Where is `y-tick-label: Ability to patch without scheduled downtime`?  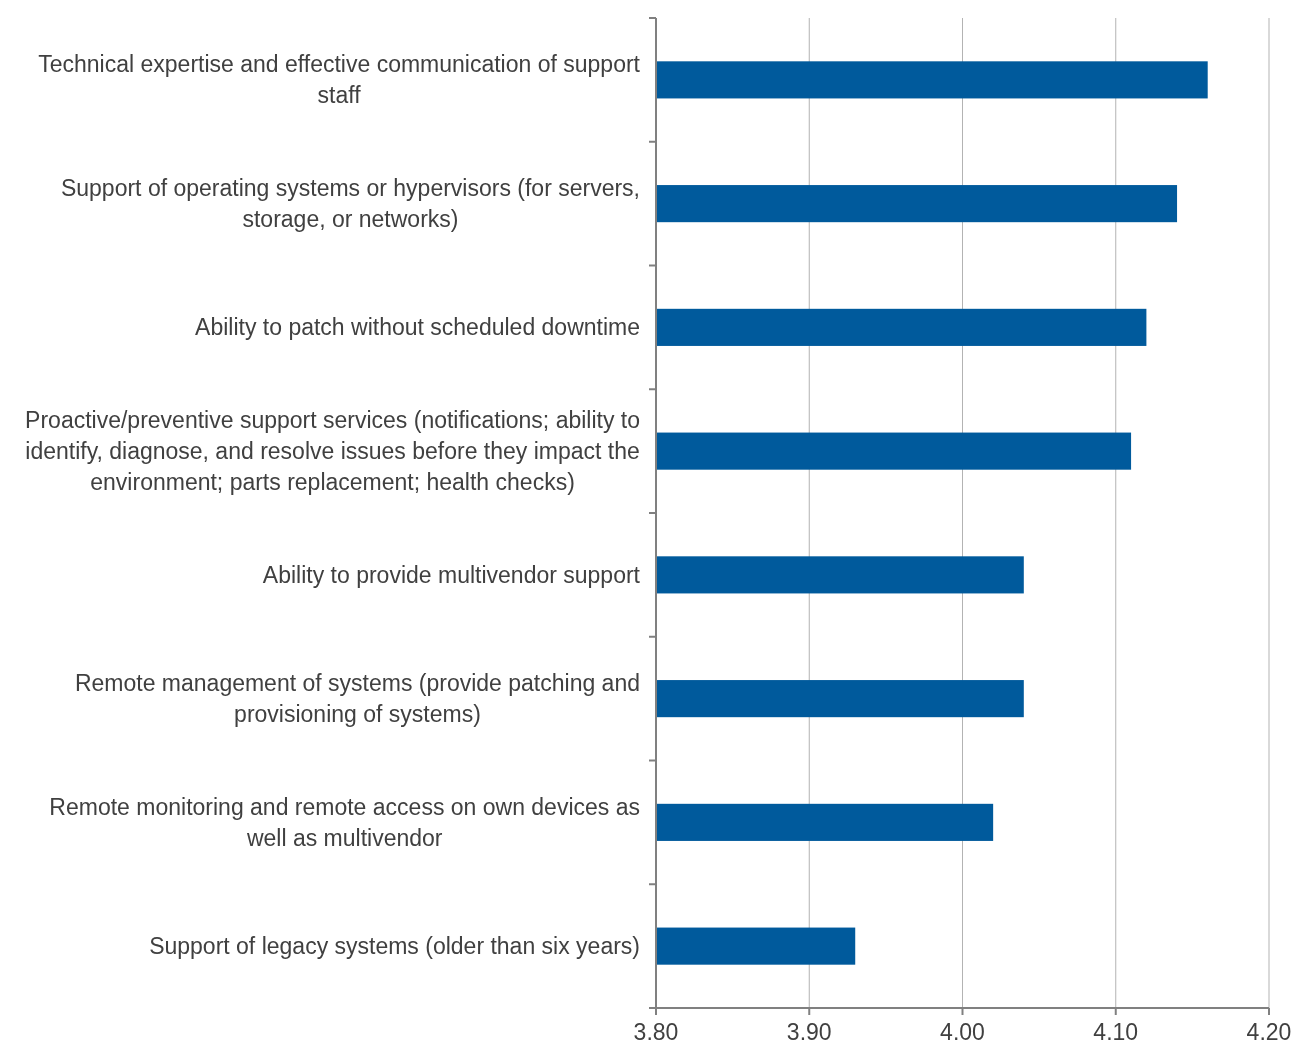 y-tick-label: Ability to patch without scheduled downtime is located at coordinates (417, 327).